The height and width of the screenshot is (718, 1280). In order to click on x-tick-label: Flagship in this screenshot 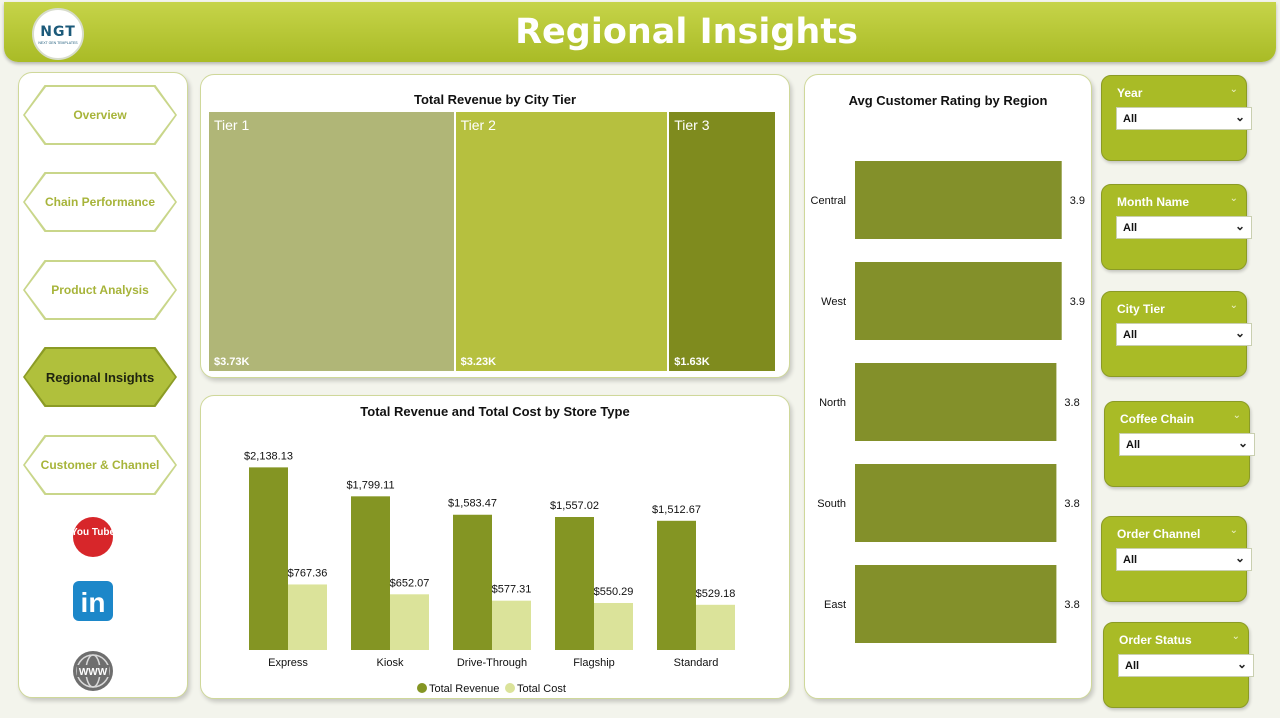, I will do `click(594, 663)`.